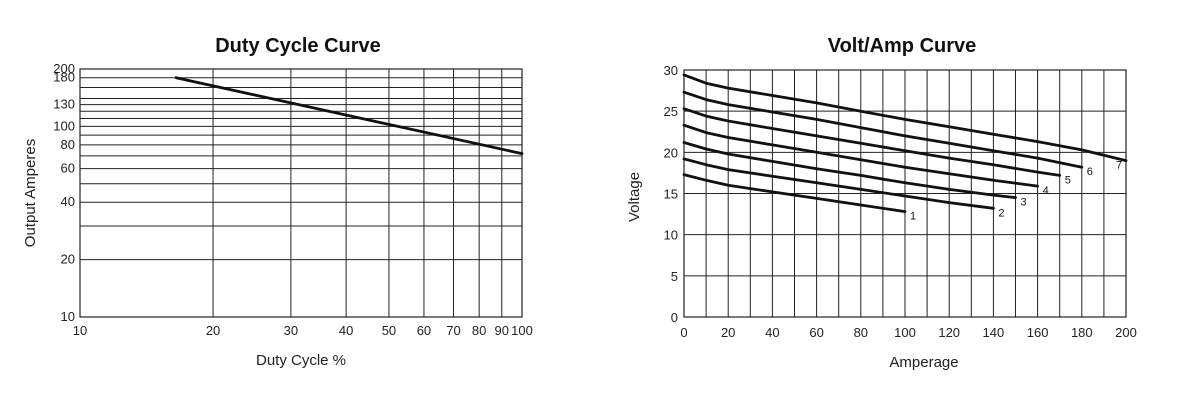  What do you see at coordinates (522, 330) in the screenshot?
I see `duty-cycle-x-tick-label: 100` at bounding box center [522, 330].